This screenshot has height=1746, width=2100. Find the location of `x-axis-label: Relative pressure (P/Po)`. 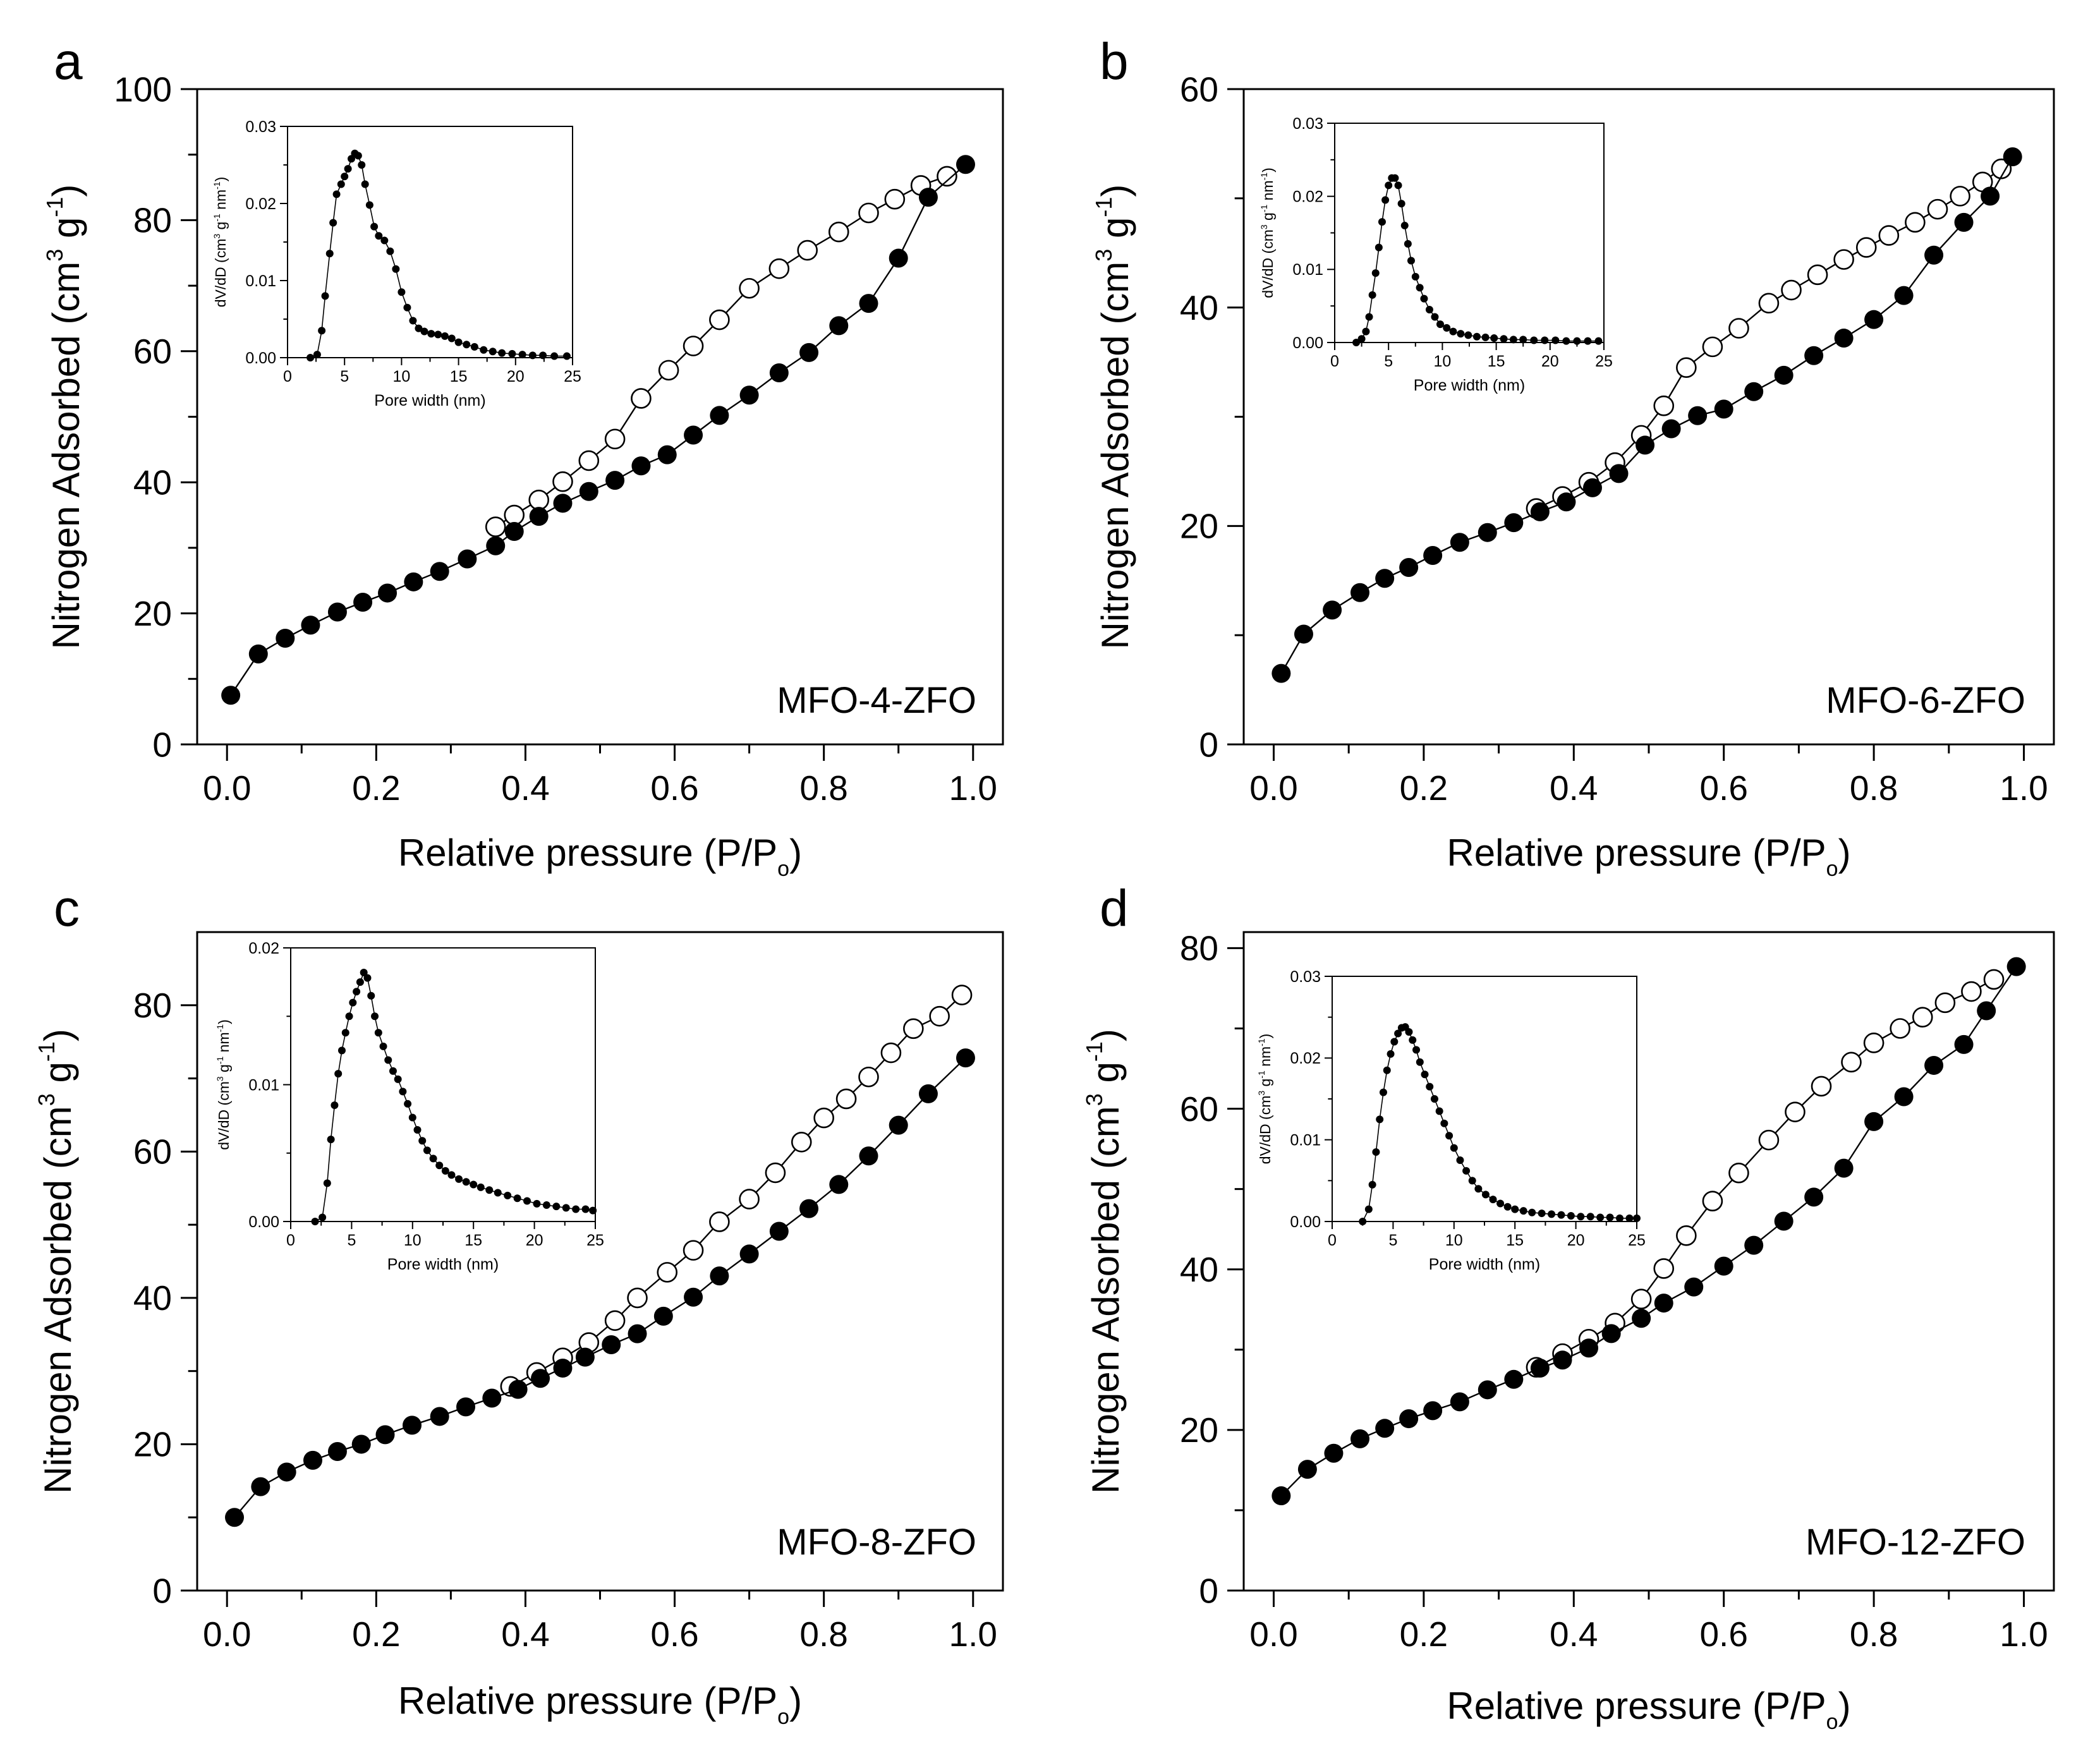

x-axis-label: Relative pressure (P/Po) is located at coordinates (600, 856).